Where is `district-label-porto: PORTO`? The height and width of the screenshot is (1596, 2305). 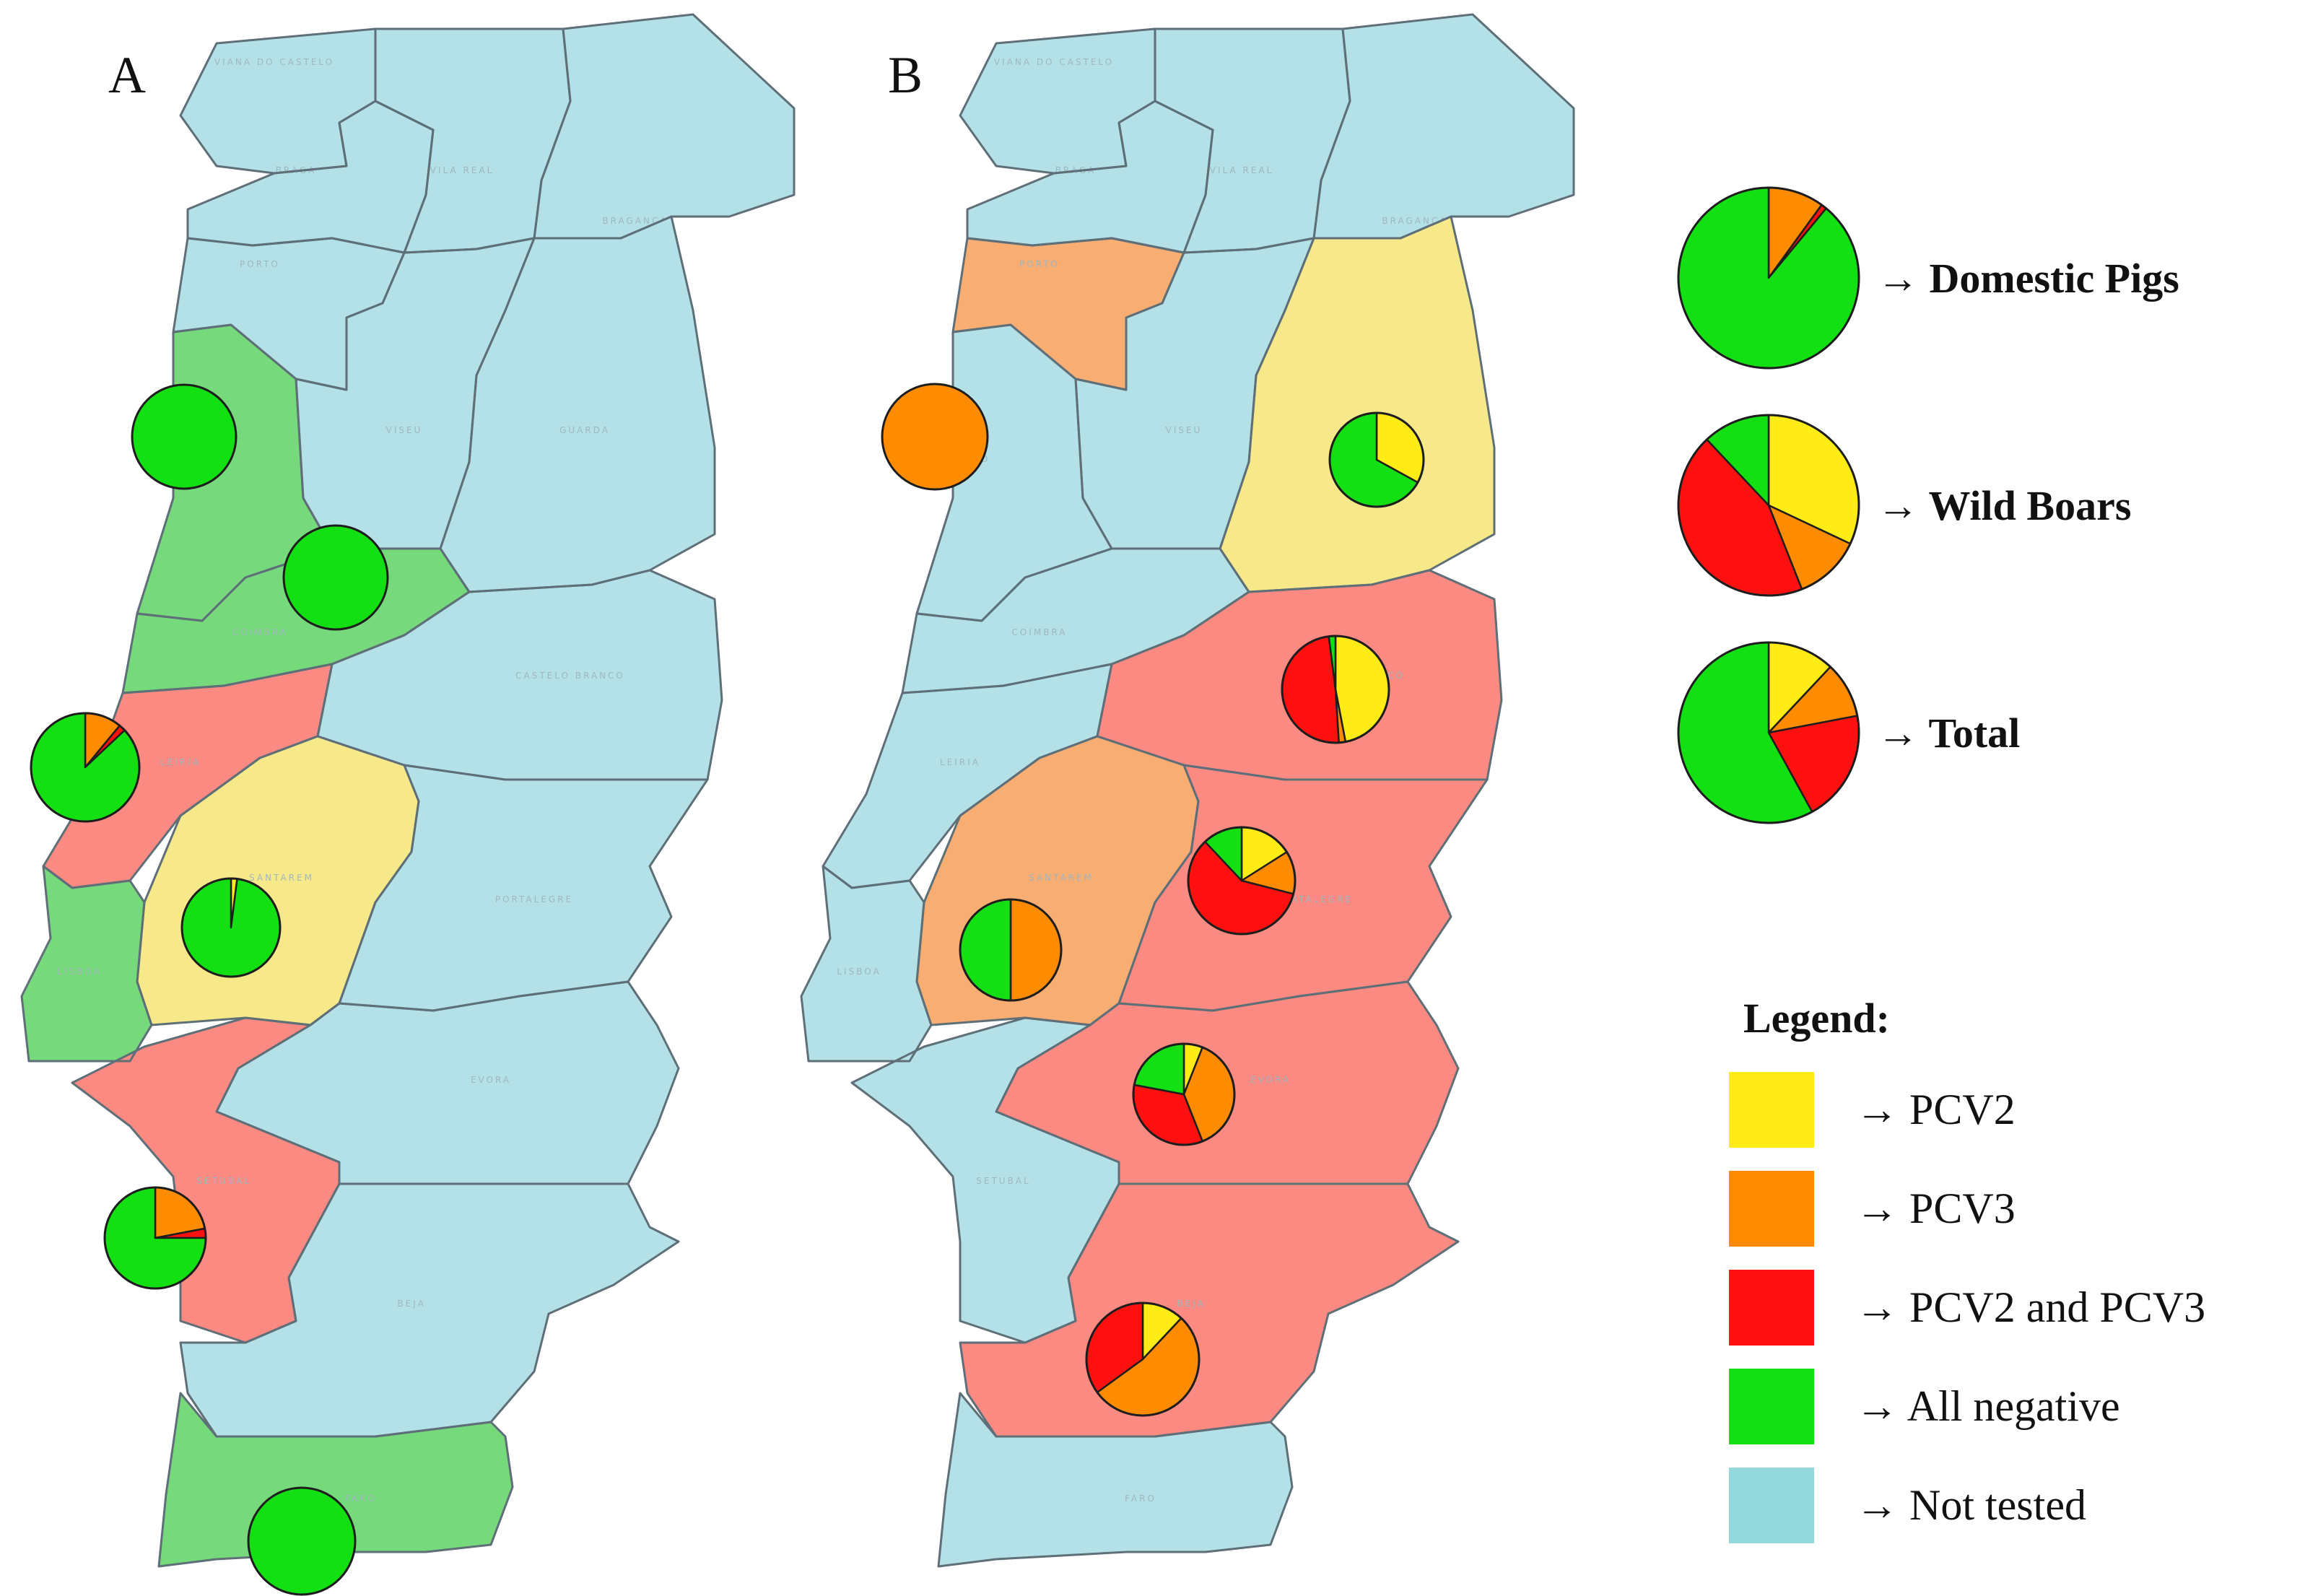
district-label-porto: PORTO is located at coordinates (260, 264).